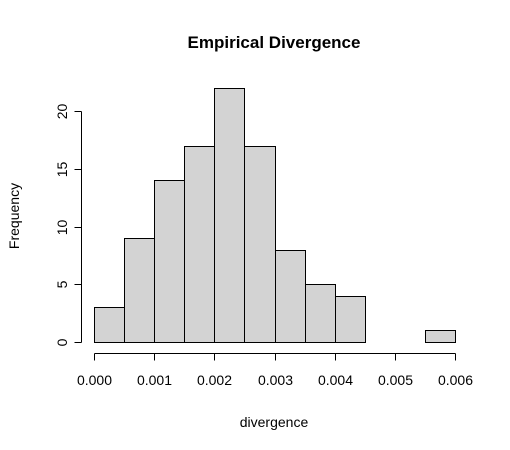 This screenshot has height=450, width=510. What do you see at coordinates (395, 380) in the screenshot?
I see `x-tick-label: 0.005` at bounding box center [395, 380].